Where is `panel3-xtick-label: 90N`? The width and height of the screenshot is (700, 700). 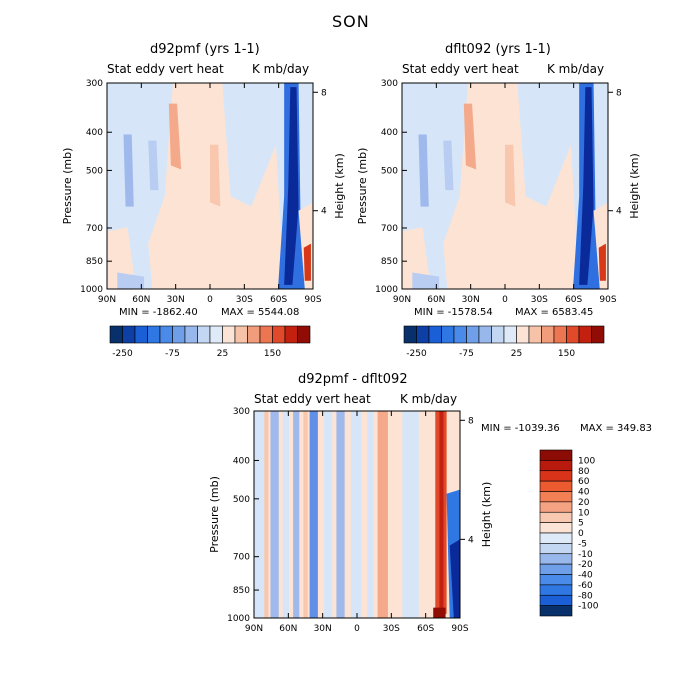
panel3-xtick-label: 90N is located at coordinates (254, 629).